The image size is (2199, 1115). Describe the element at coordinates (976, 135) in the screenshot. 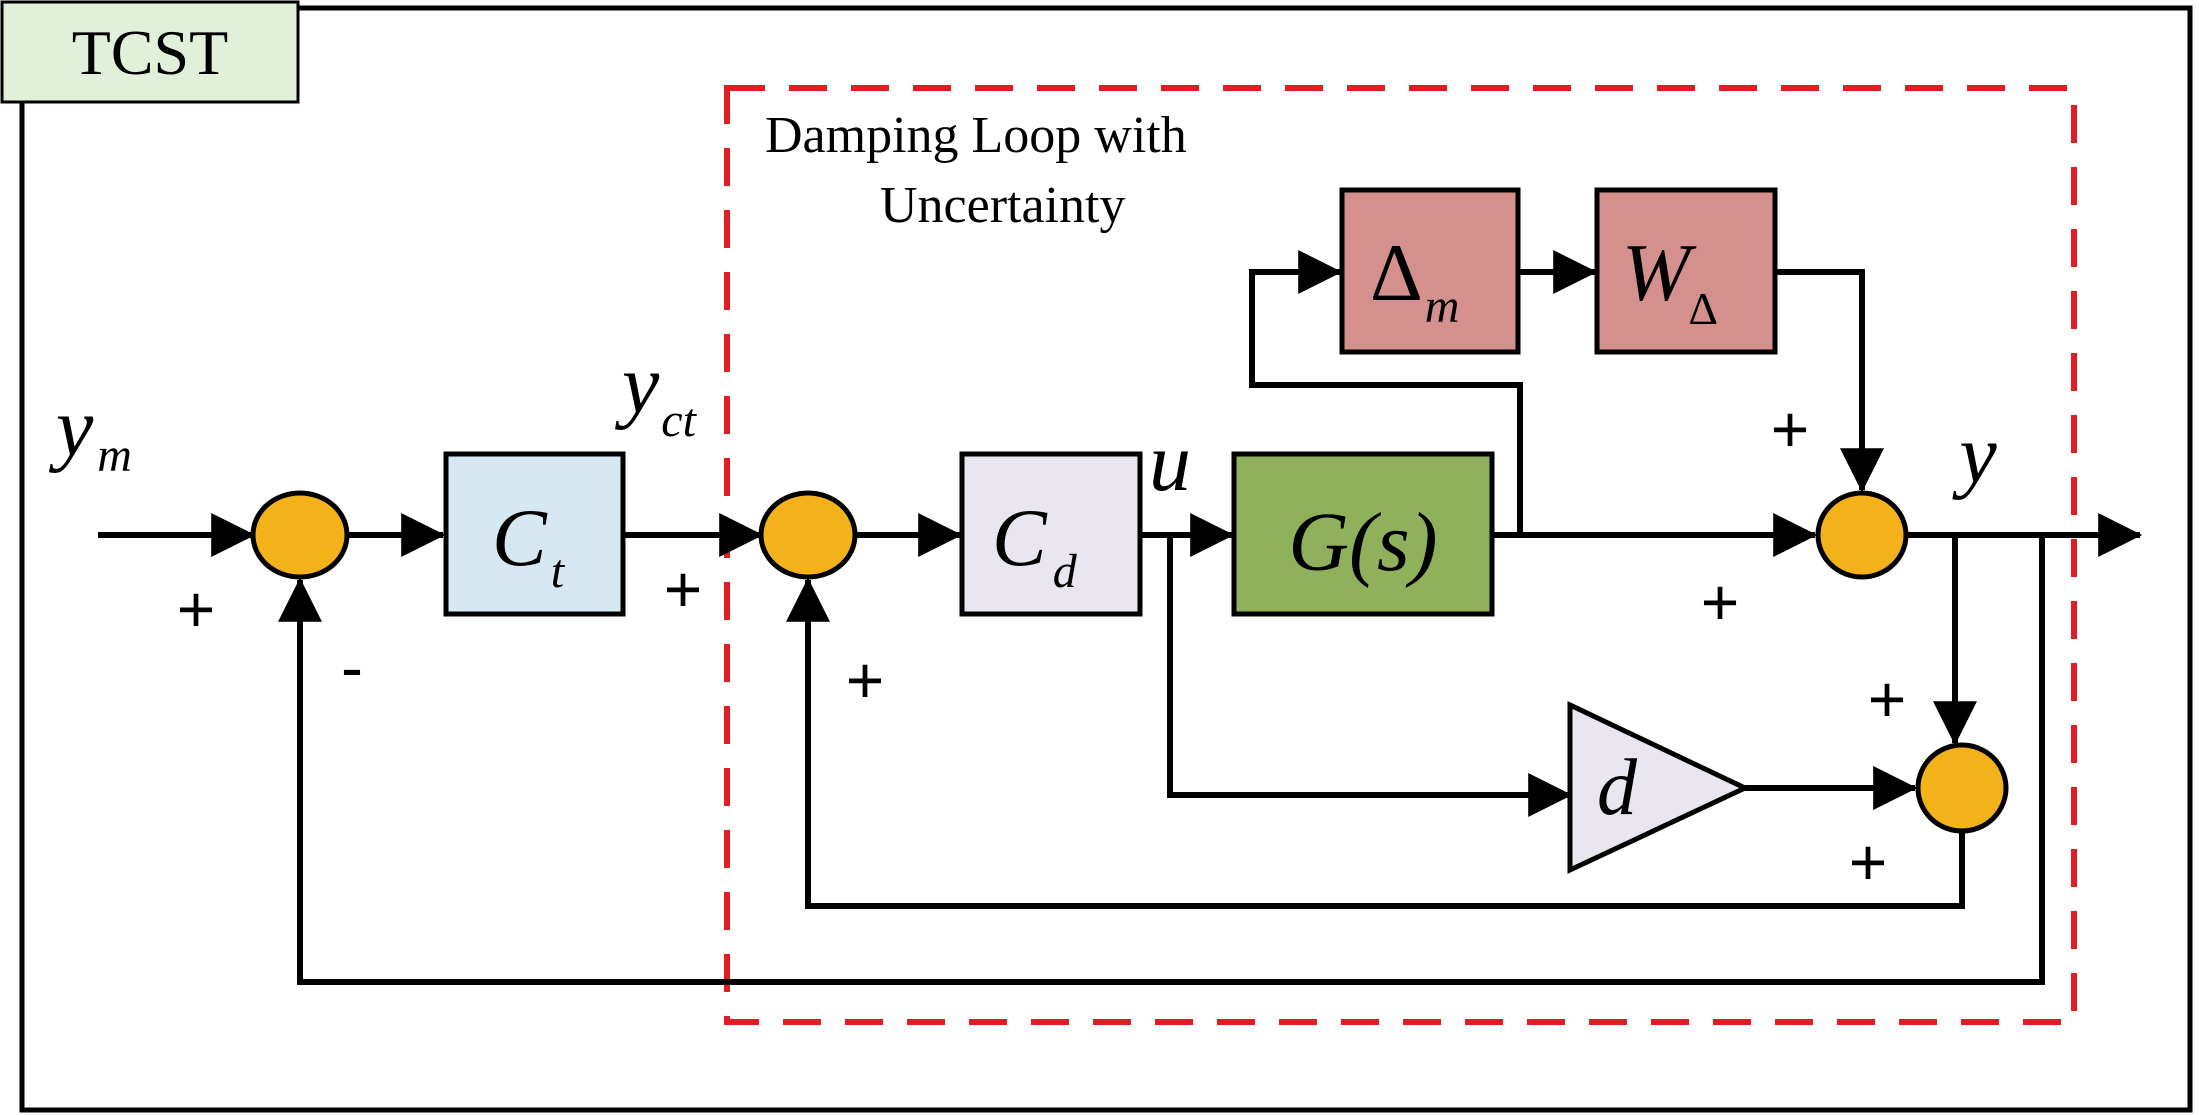

I see `region-title-line1: Damping Loop with` at that location.